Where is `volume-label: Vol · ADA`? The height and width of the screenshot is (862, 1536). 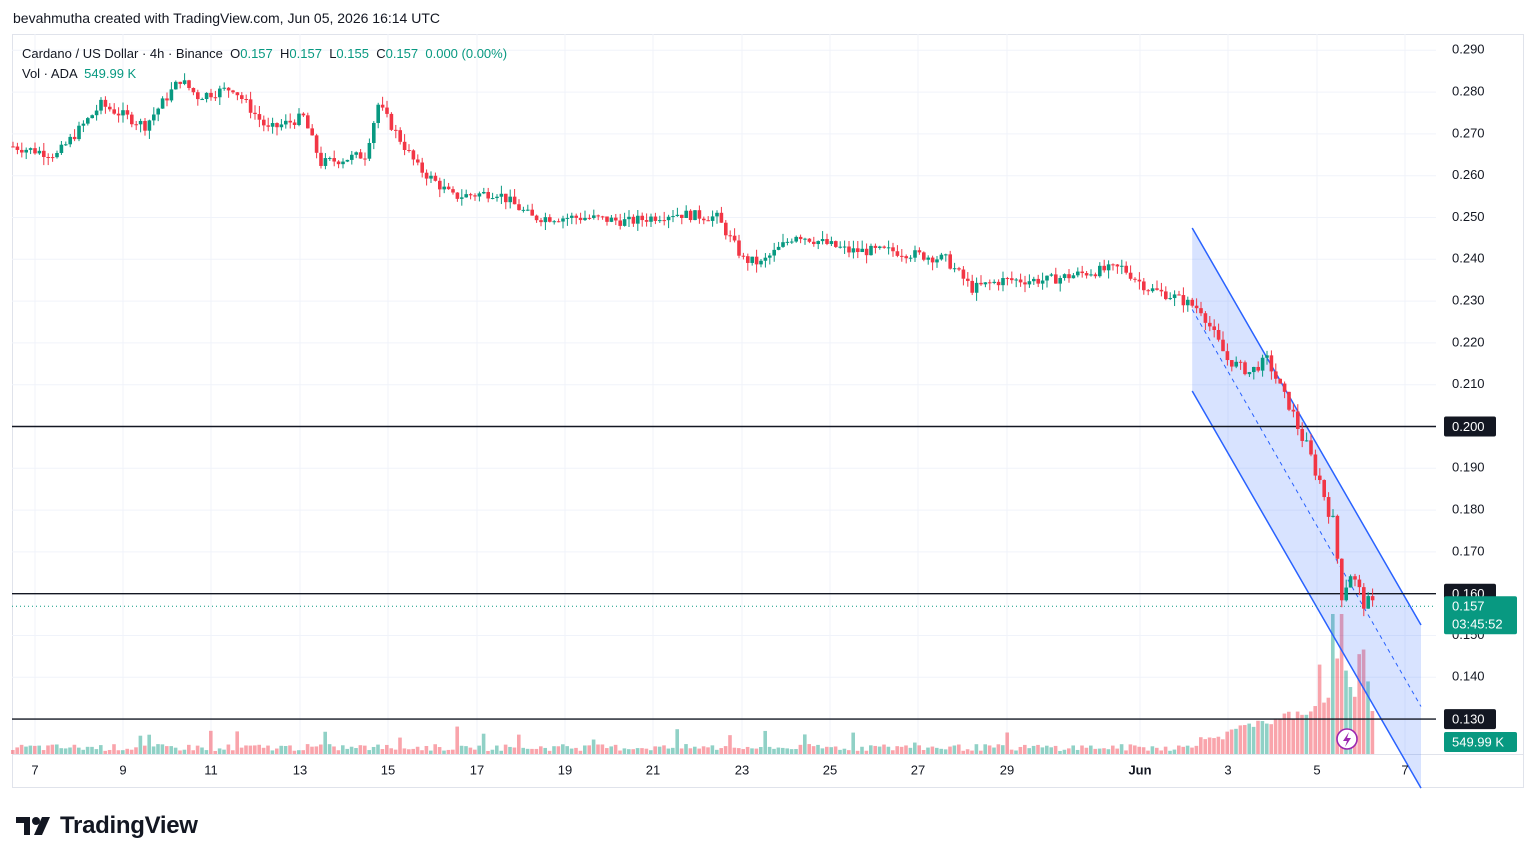
volume-label: Vol · ADA is located at coordinates (49, 73).